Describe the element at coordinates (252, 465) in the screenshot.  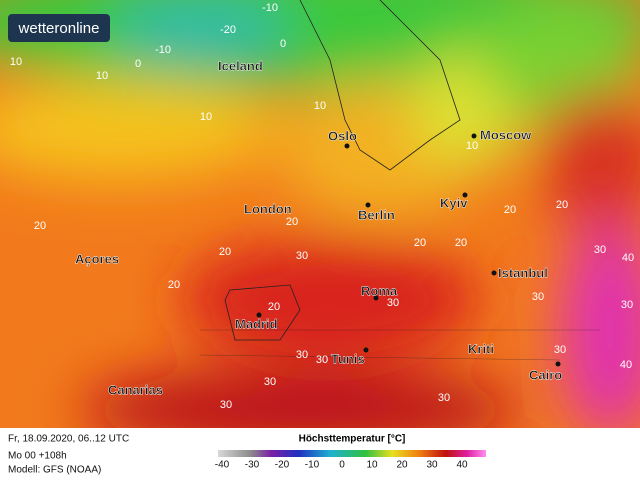
I see `colorbar-tick-label: -30` at that location.